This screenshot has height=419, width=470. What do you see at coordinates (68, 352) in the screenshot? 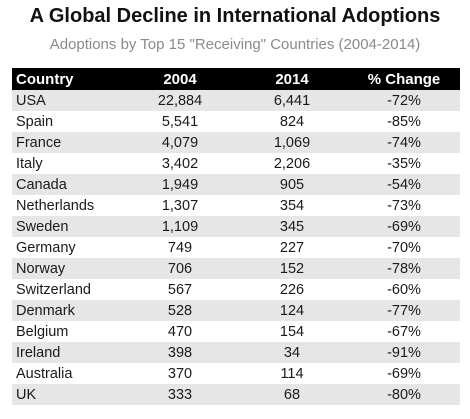
I see `cell-country: Ireland` at bounding box center [68, 352].